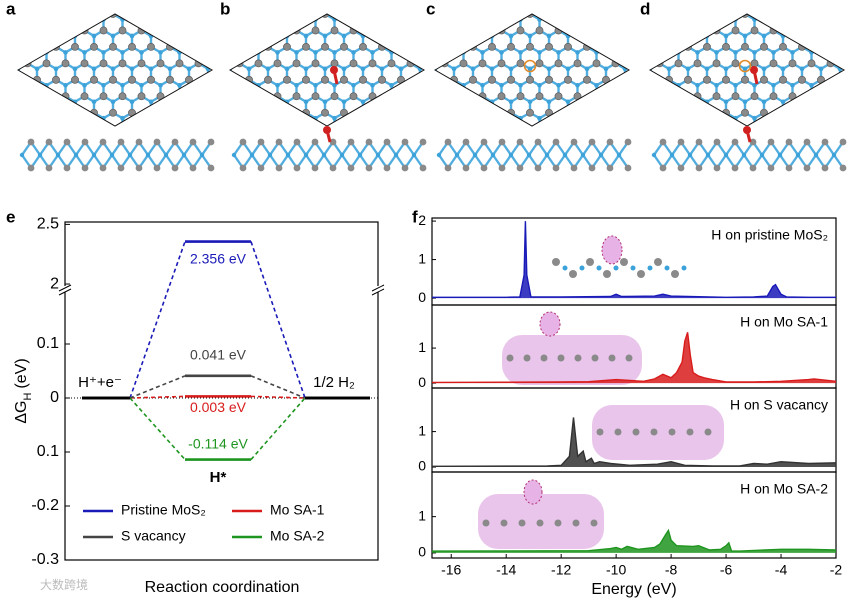  Describe the element at coordinates (451, 570) in the screenshot. I see `x-tick-label: -16` at that location.